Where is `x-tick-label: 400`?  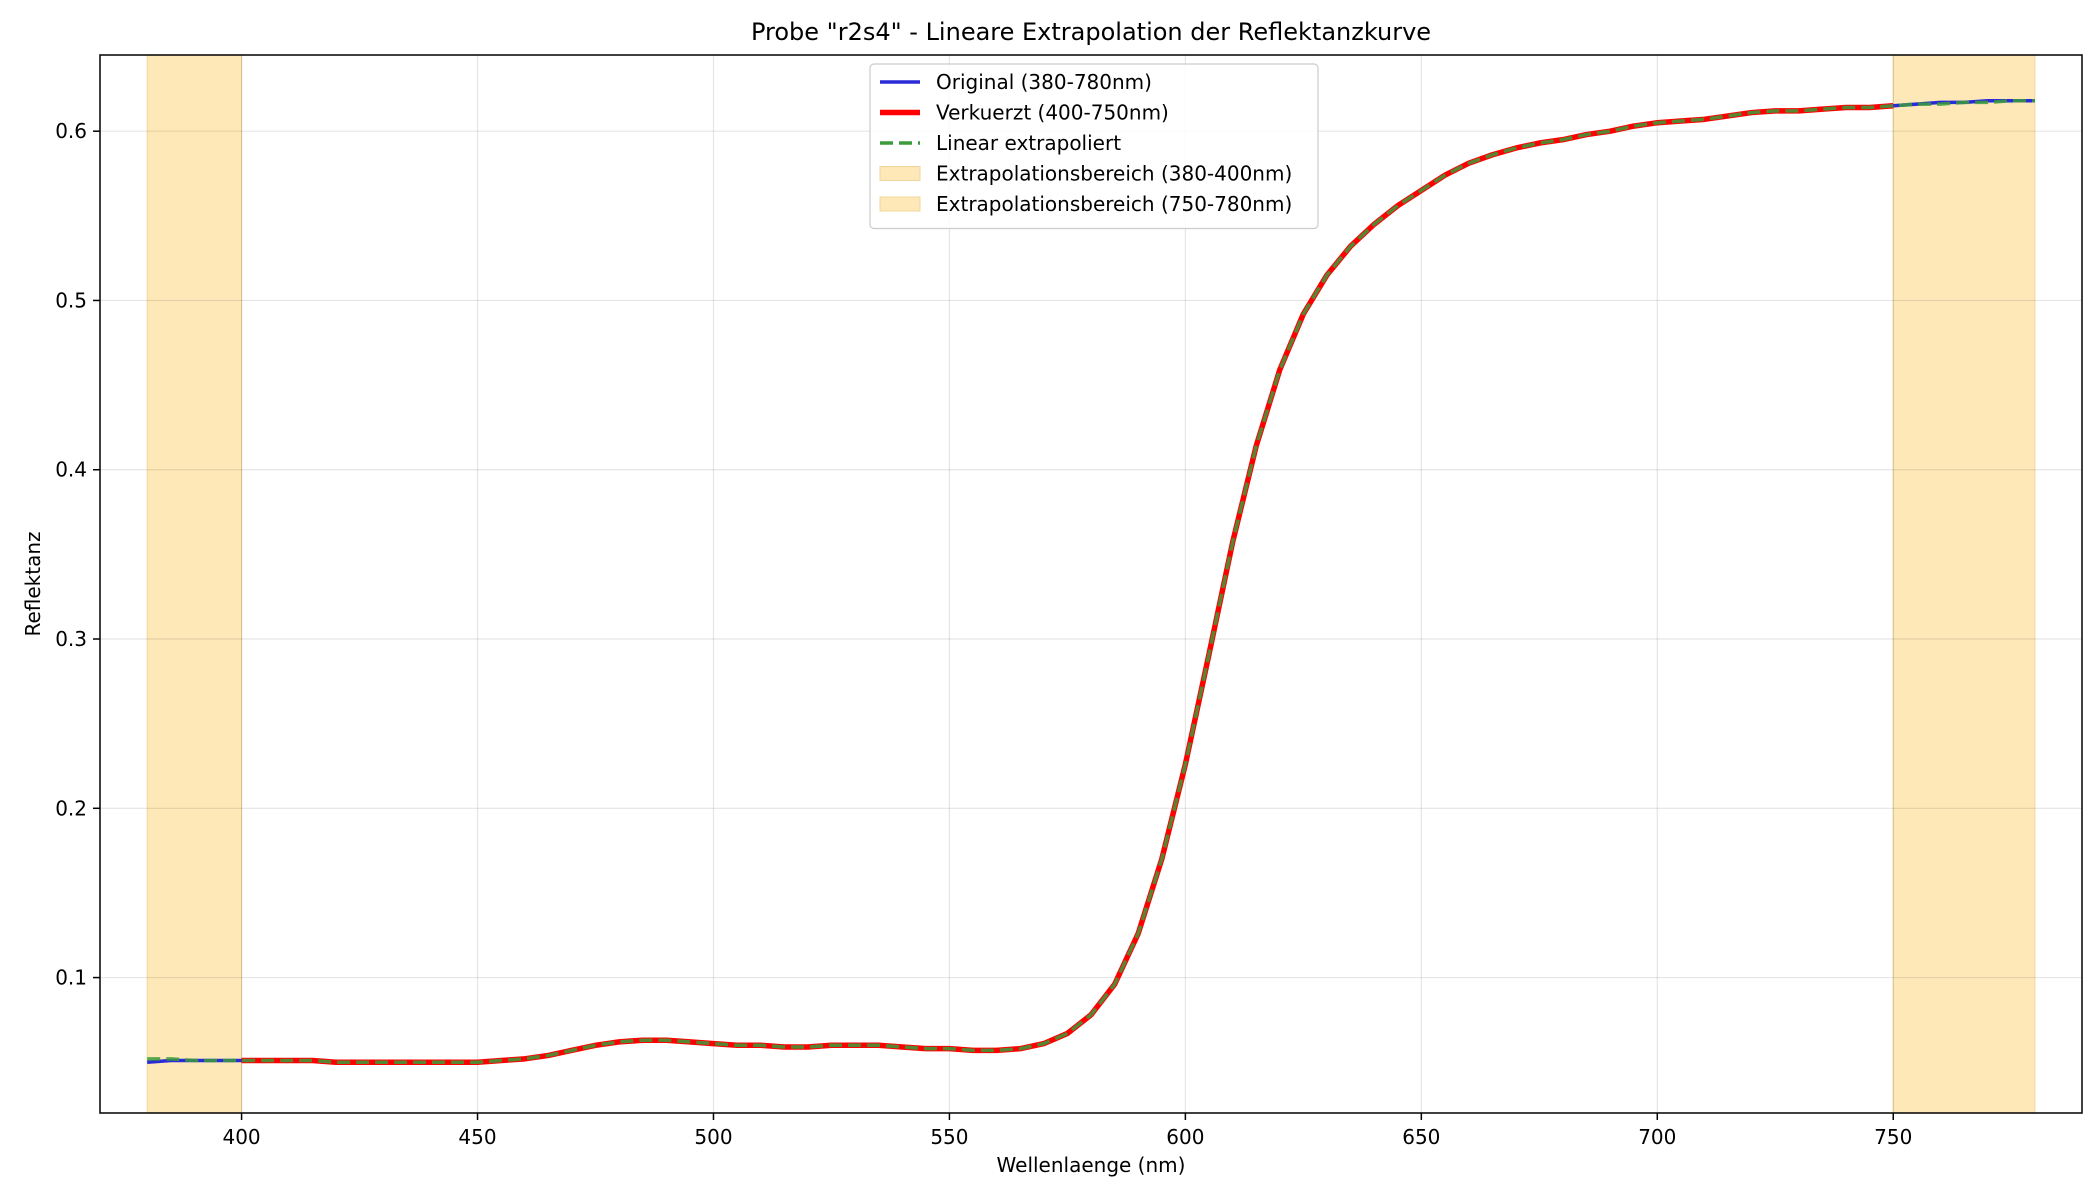
x-tick-label: 400 is located at coordinates (241, 1137).